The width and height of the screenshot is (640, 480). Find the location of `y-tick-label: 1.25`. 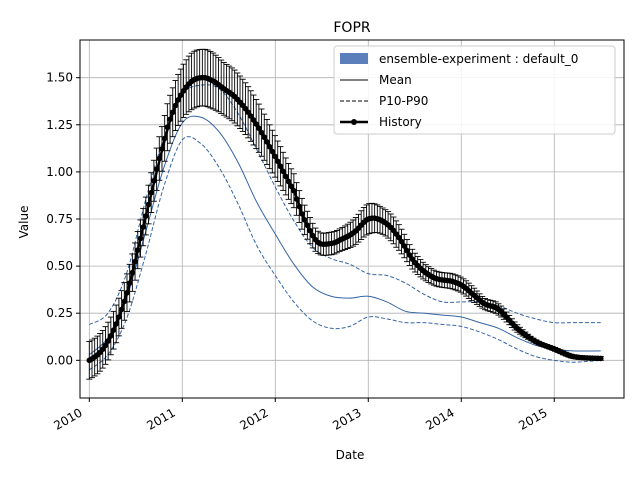

y-tick-label: 1.25 is located at coordinates (59, 125).